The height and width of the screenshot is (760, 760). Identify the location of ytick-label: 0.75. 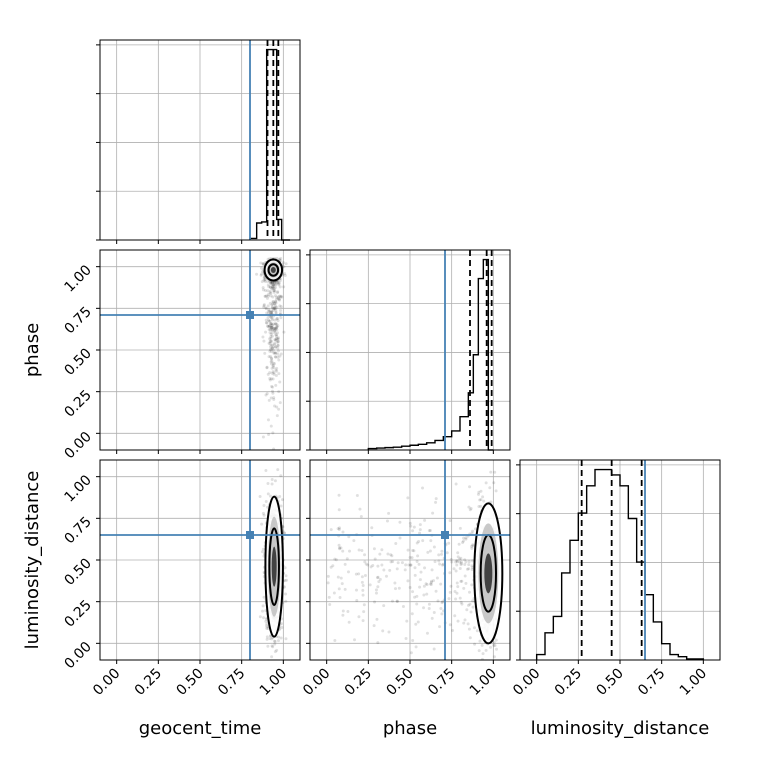
(77, 320).